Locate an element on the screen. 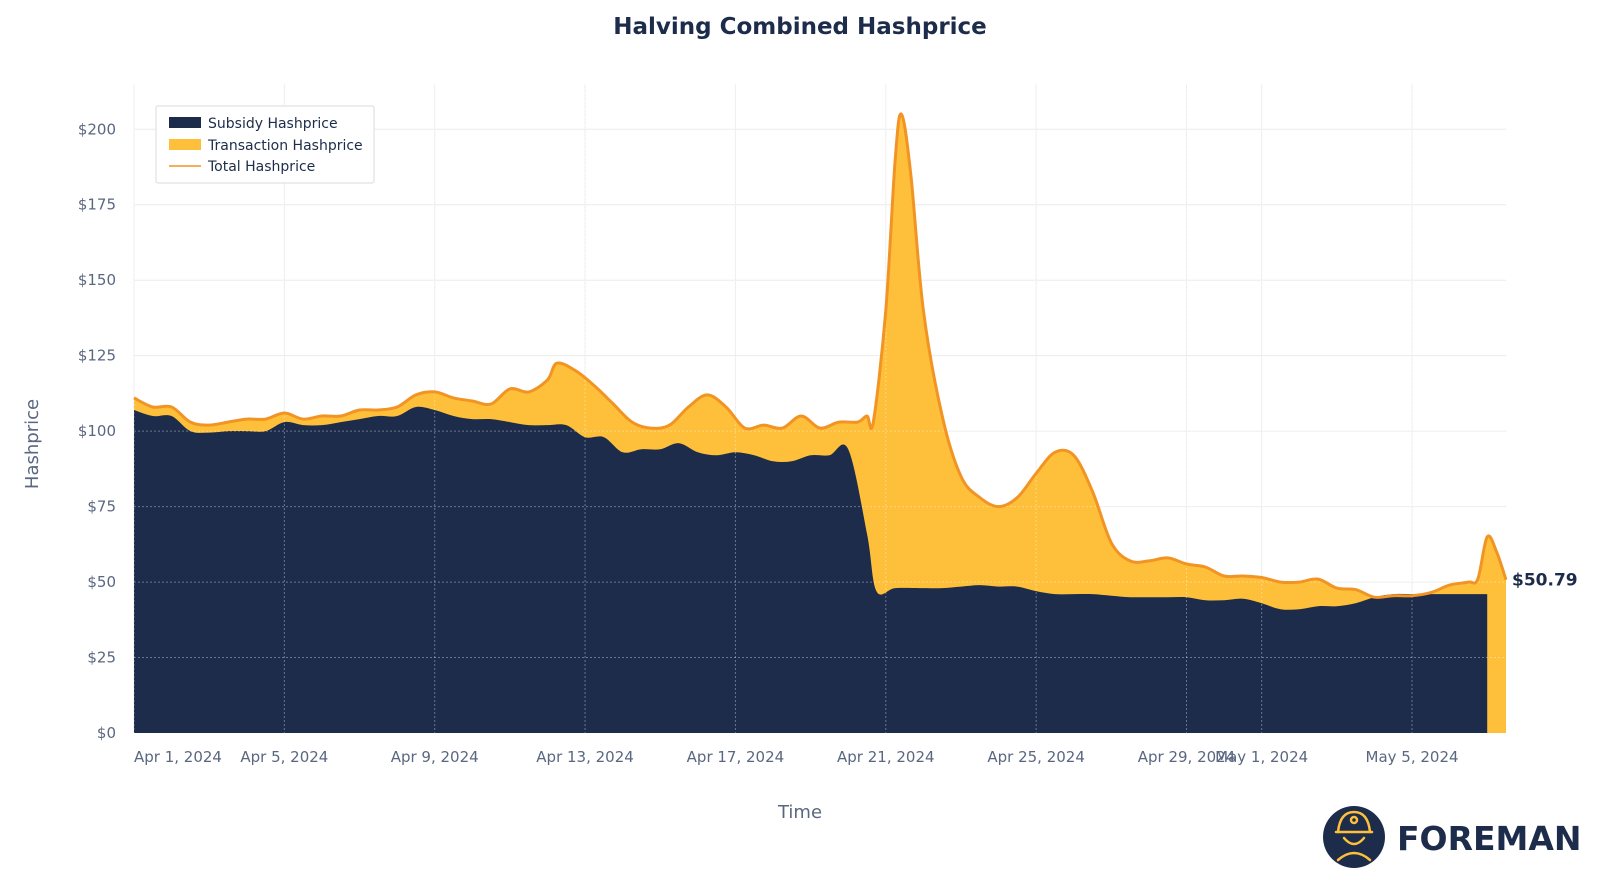  x-tick-label: Apr 1, 2024 is located at coordinates (178, 757).